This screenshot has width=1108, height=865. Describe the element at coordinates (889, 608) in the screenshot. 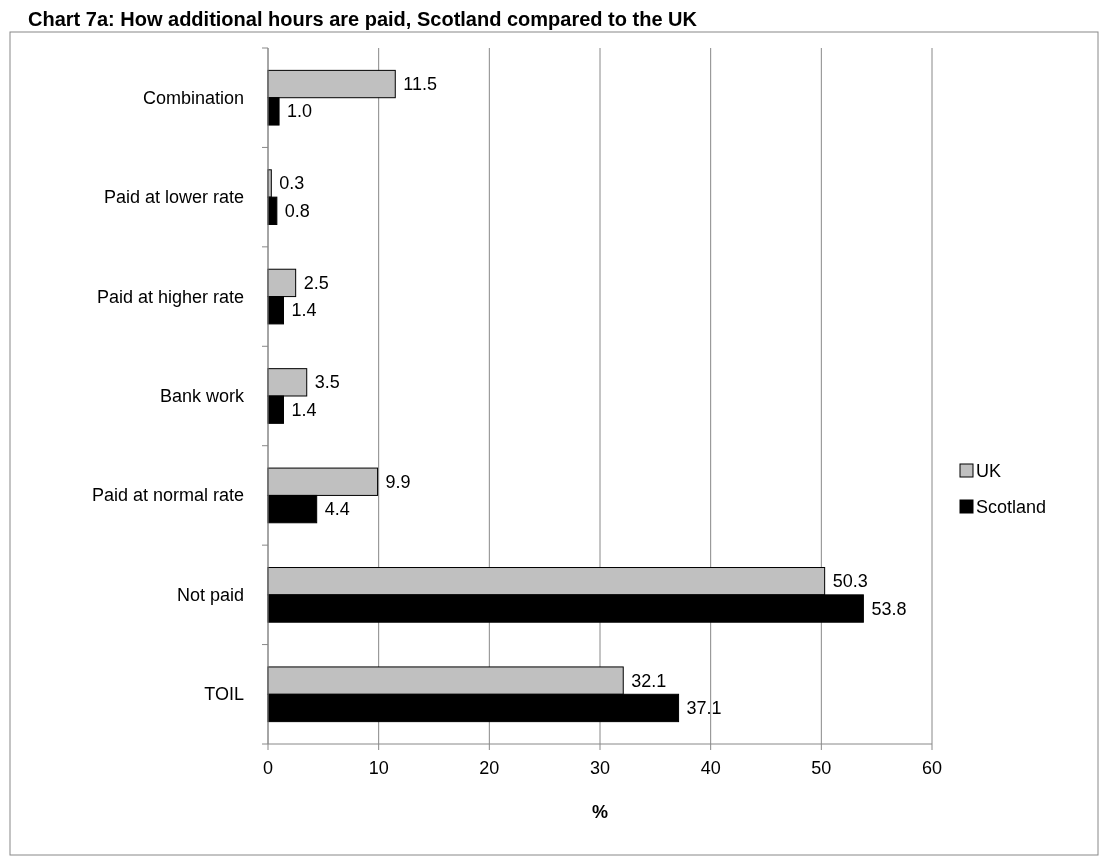

I see `data-label: 53.8` at that location.